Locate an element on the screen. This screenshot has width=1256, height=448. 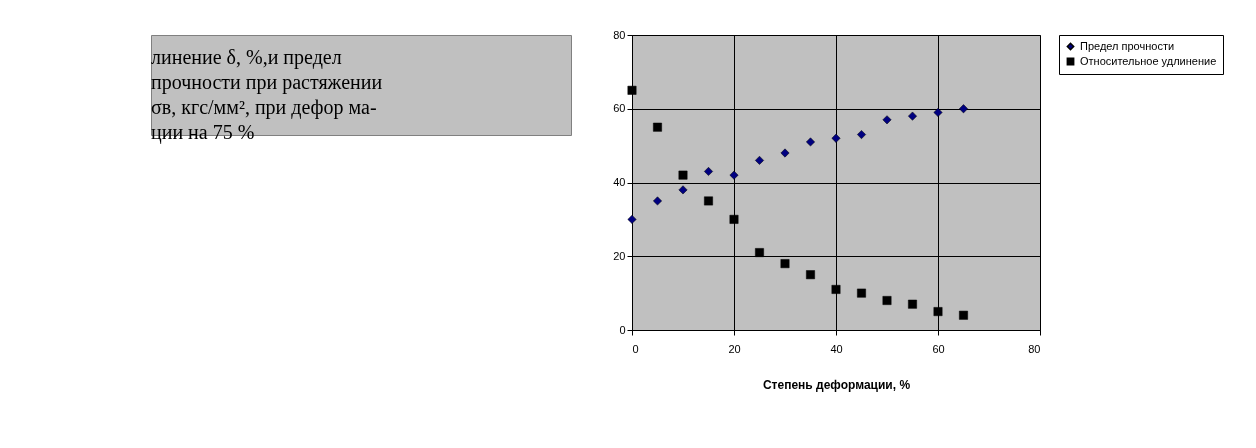
text: линение δ, %,и предел is located at coordinates (246, 57).